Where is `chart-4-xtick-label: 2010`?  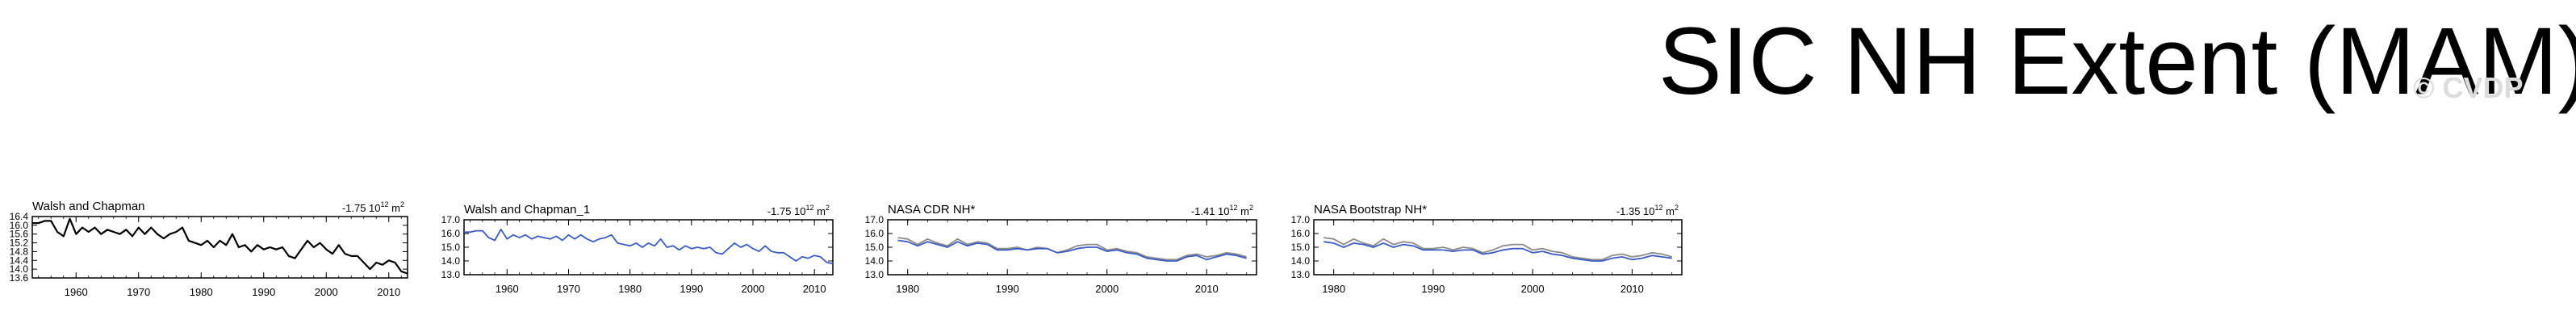 chart-4-xtick-label: 2010 is located at coordinates (1632, 289).